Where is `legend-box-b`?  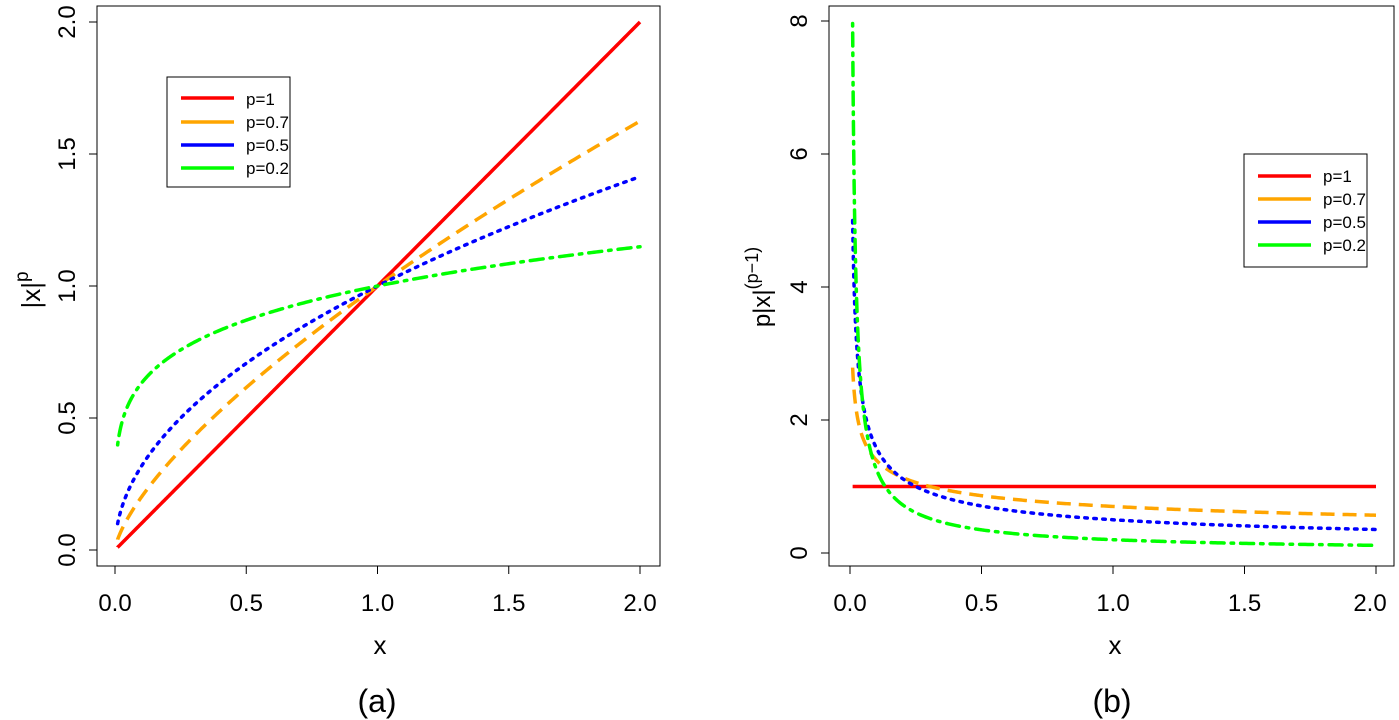 legend-box-b is located at coordinates (1305, 210).